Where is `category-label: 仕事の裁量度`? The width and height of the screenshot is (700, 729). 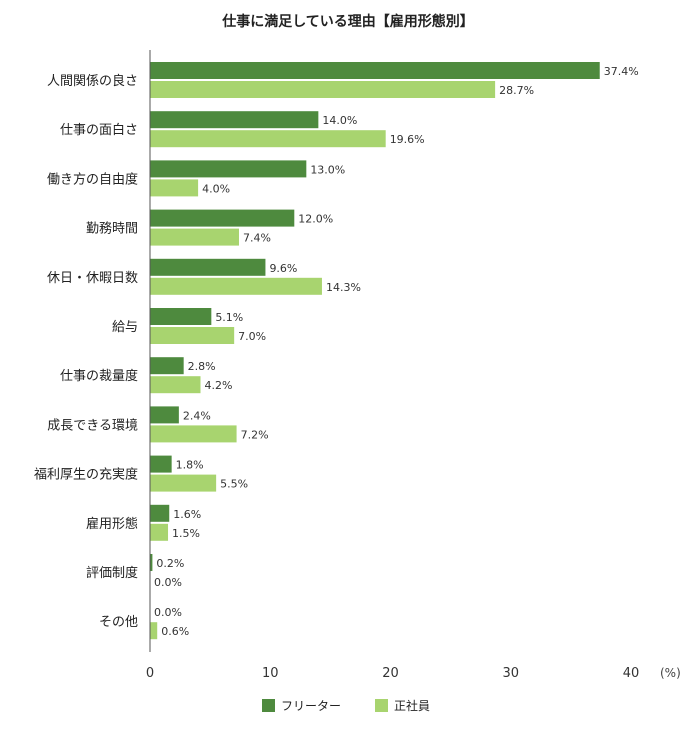
category-label: 仕事の裁量度 is located at coordinates (99, 376).